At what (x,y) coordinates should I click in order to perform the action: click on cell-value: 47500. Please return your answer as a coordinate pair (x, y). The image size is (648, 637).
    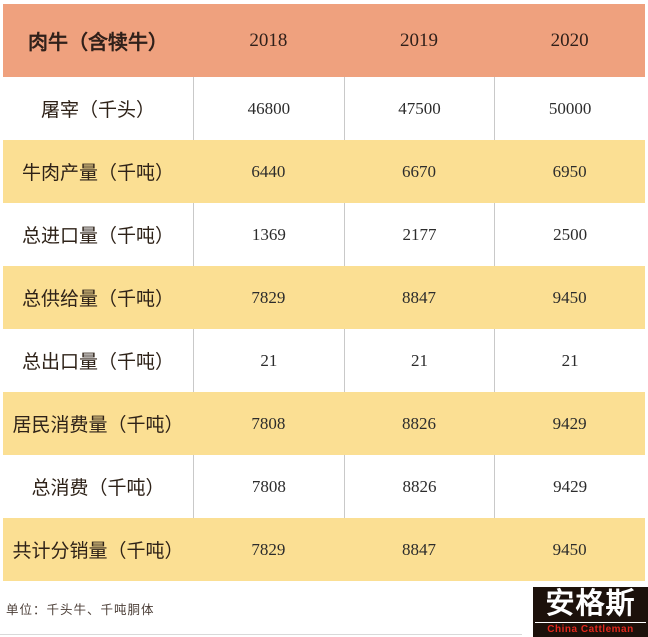
    Looking at the image, I should click on (419, 108).